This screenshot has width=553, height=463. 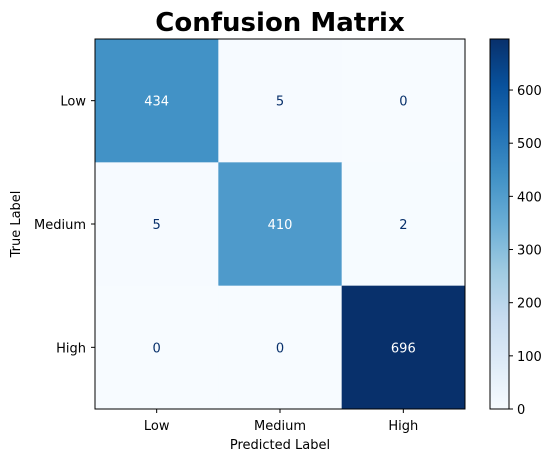 I want to click on cell-value-label: 434, so click(x=156, y=102).